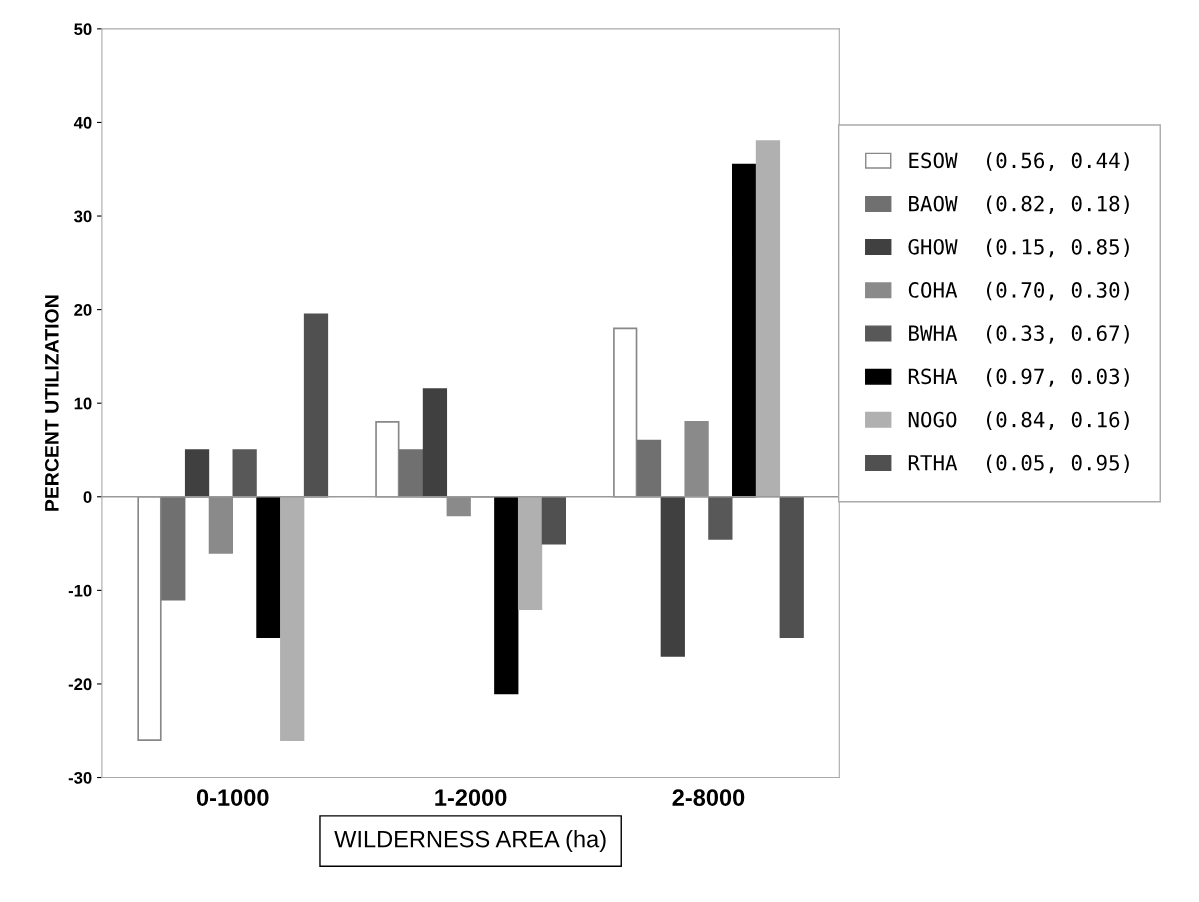  I want to click on y-tick-label: 40, so click(82, 122).